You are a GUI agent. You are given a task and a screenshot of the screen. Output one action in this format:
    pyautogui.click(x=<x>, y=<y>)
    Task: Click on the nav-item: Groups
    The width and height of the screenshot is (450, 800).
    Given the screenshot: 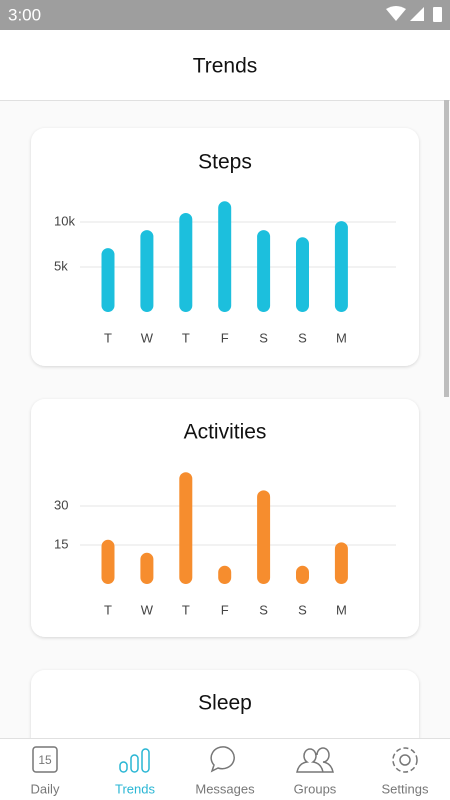 What is the action you would take?
    pyautogui.click(x=315, y=771)
    